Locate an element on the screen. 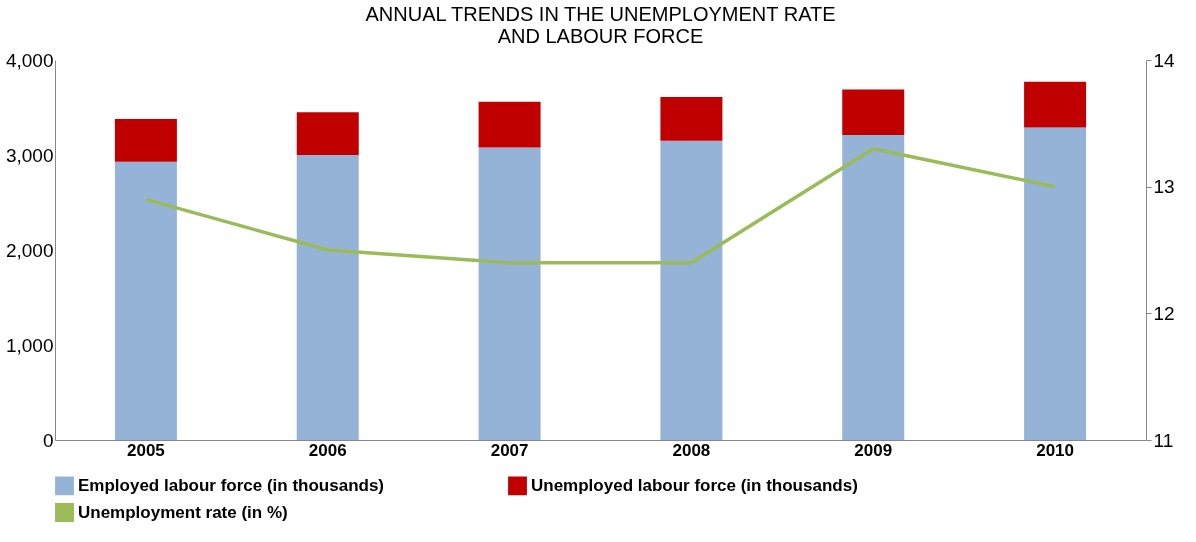 This screenshot has height=542, width=1196. x-tick-label: 2007 is located at coordinates (509, 450).